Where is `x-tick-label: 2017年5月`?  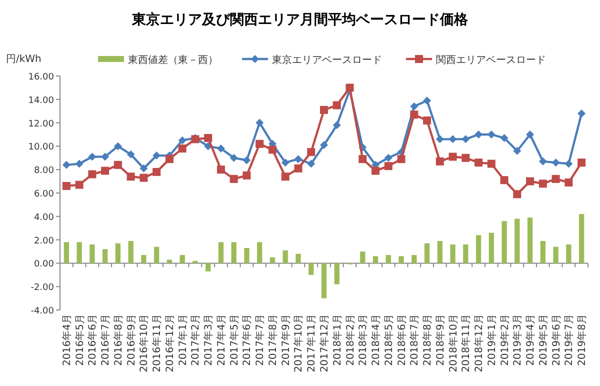
x-tick-label: 2017年5月 is located at coordinates (234, 340).